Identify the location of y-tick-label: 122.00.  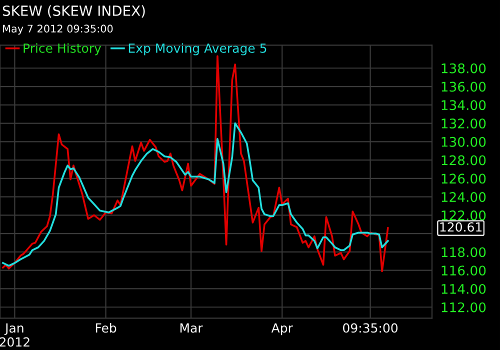
(464, 215).